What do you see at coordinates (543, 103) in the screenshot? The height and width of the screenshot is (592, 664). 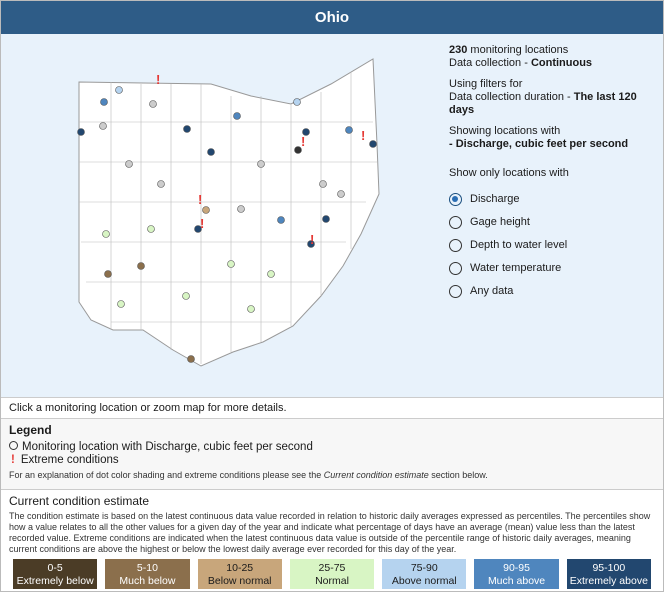 I see `duration-value: The last 120 days` at bounding box center [543, 103].